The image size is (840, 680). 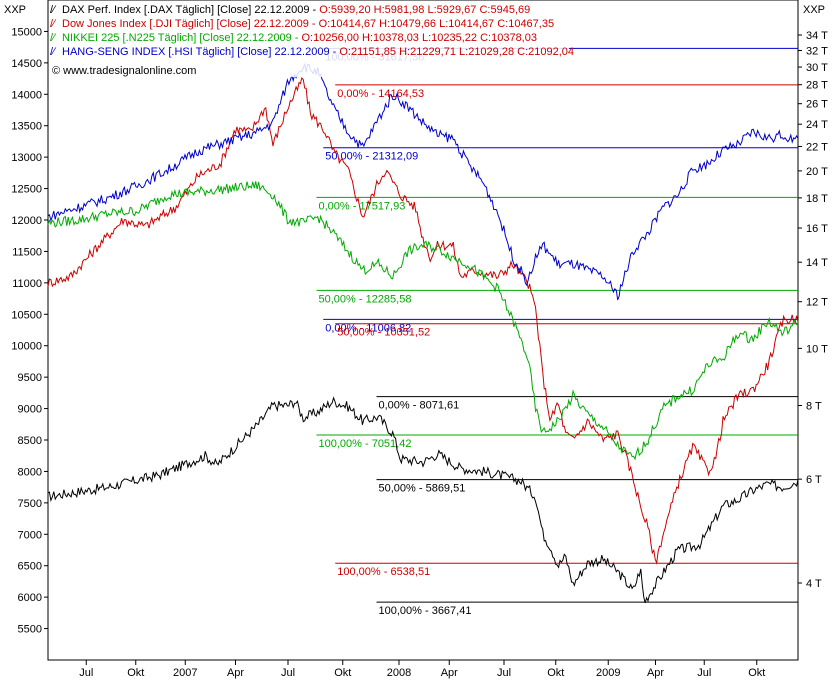 I want to click on left-tick-label: 15000, so click(x=26, y=32).